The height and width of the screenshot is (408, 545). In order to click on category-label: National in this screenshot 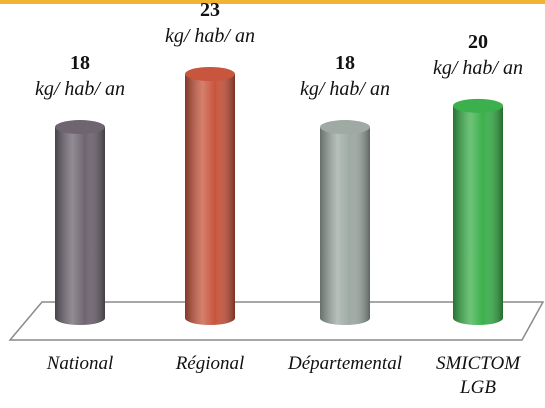, I will do `click(80, 363)`.